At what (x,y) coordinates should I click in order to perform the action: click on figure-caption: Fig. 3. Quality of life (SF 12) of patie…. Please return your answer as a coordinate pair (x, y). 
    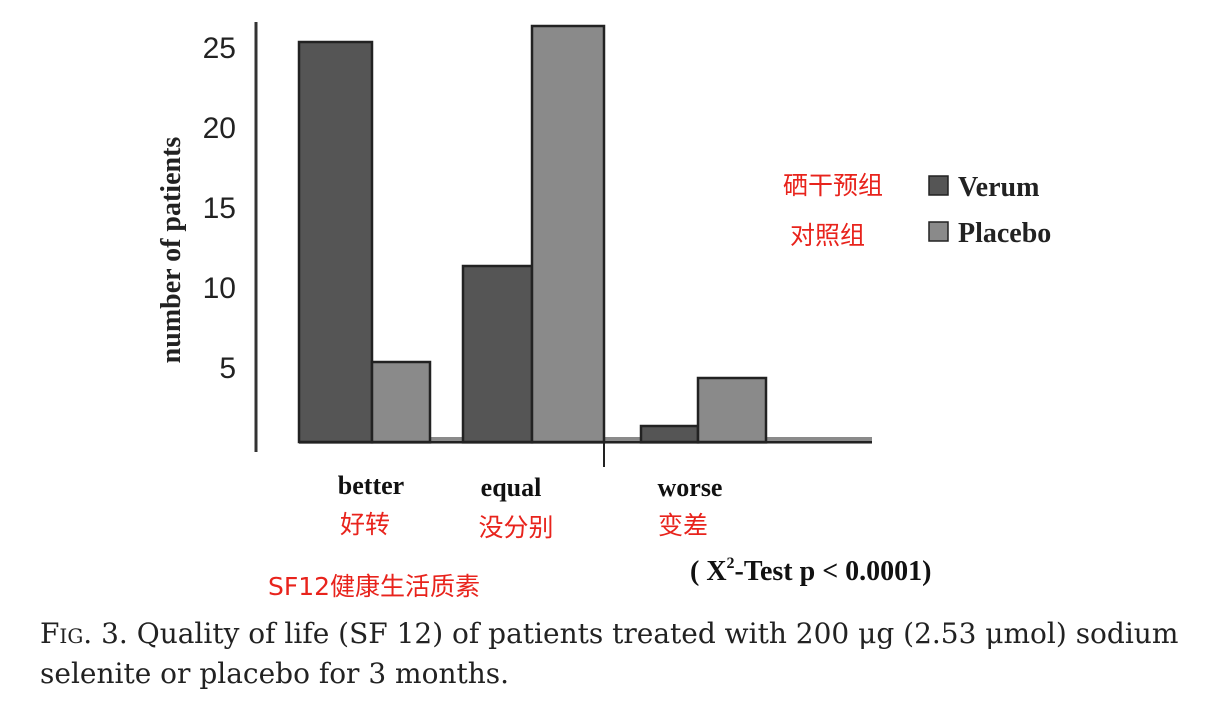
    Looking at the image, I should click on (620, 654).